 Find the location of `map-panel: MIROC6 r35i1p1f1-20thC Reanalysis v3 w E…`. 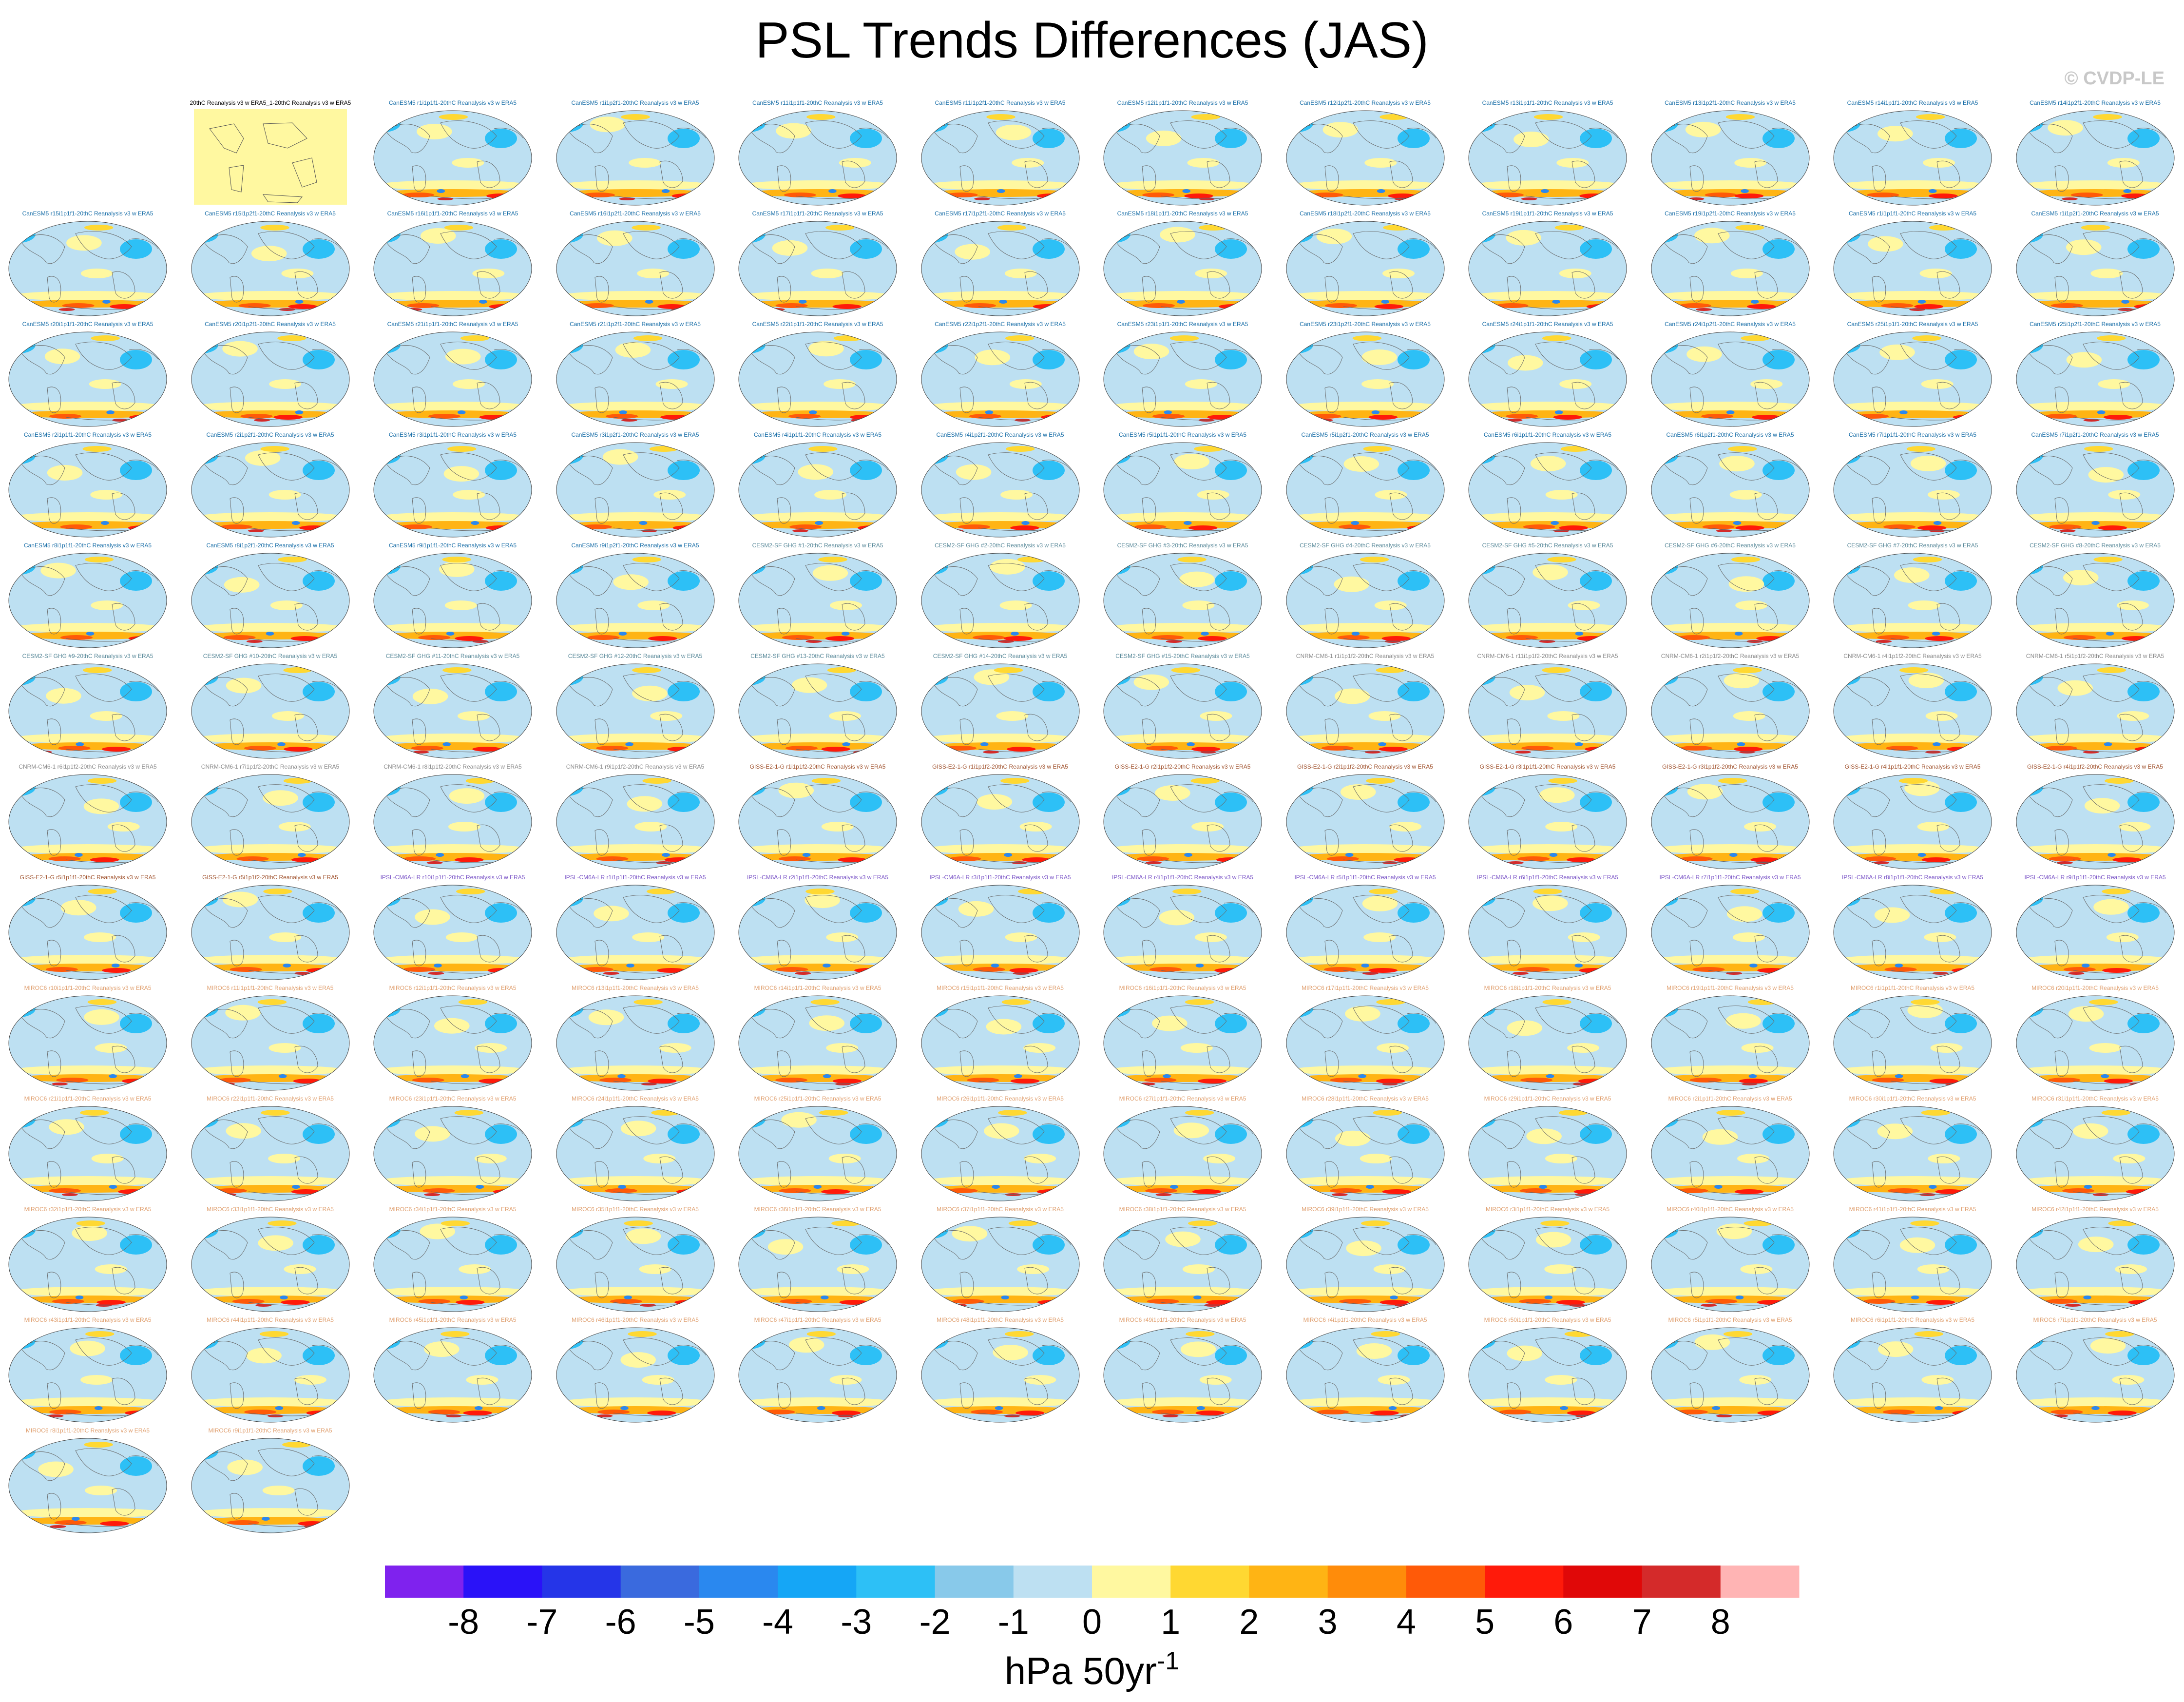

map-panel: MIROC6 r35i1p1f1-20thC Reanalysis v3 w E… is located at coordinates (635, 1260).